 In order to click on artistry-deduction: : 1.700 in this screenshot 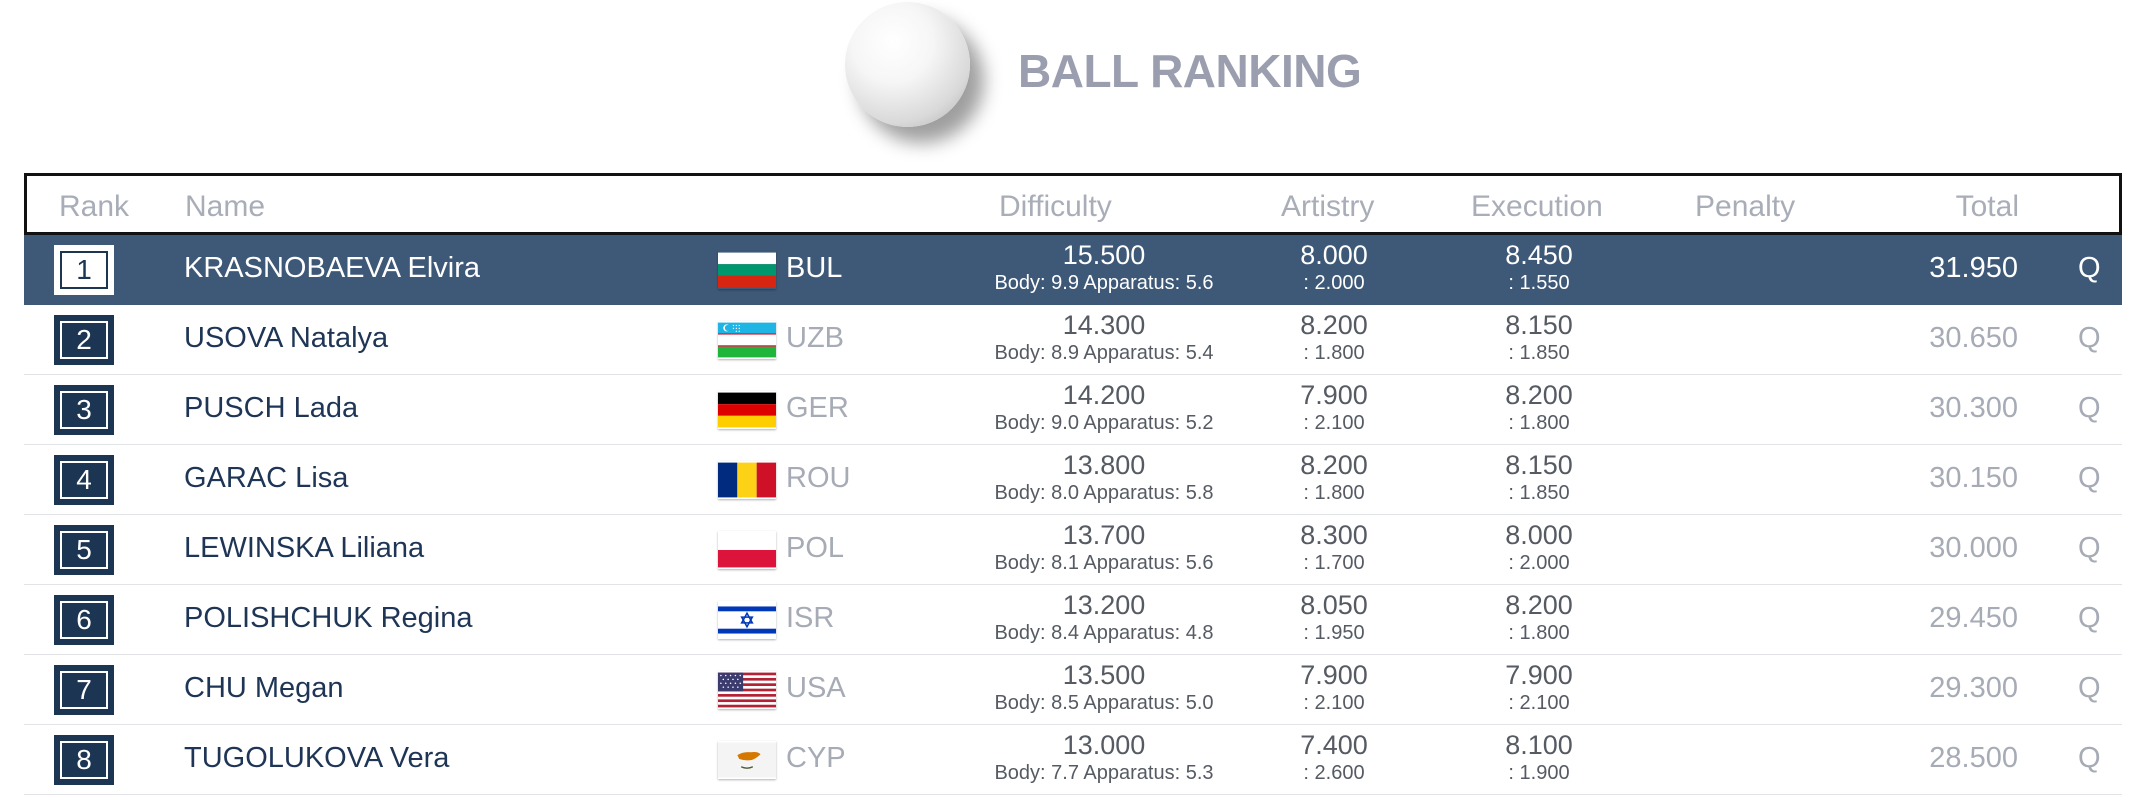, I will do `click(1334, 563)`.